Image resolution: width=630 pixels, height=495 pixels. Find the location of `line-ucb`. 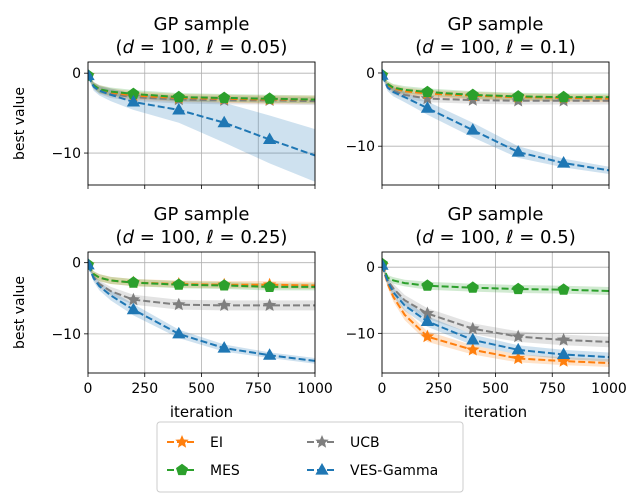

line-ucb is located at coordinates (495, 303).